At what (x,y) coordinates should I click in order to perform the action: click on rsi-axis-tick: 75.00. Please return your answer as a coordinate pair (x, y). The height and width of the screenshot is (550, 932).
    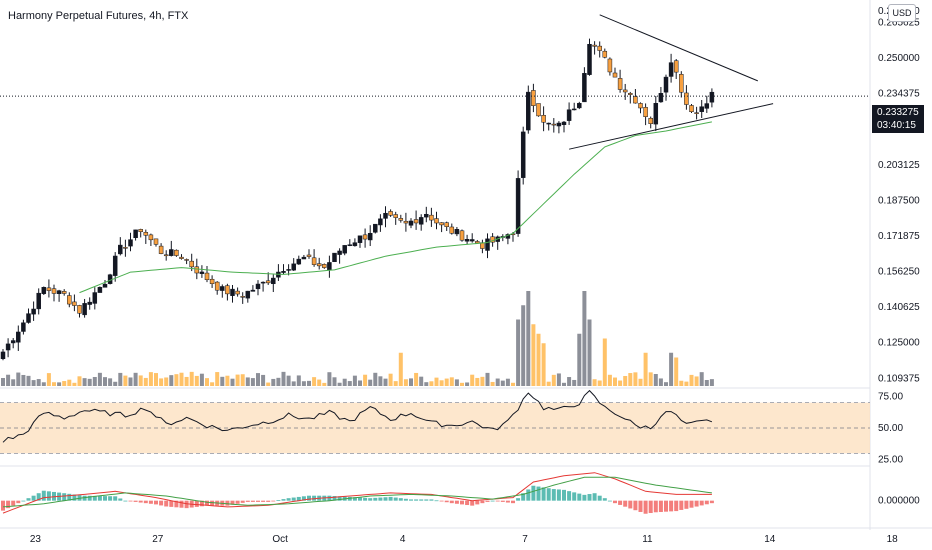
    Looking at the image, I should click on (890, 396).